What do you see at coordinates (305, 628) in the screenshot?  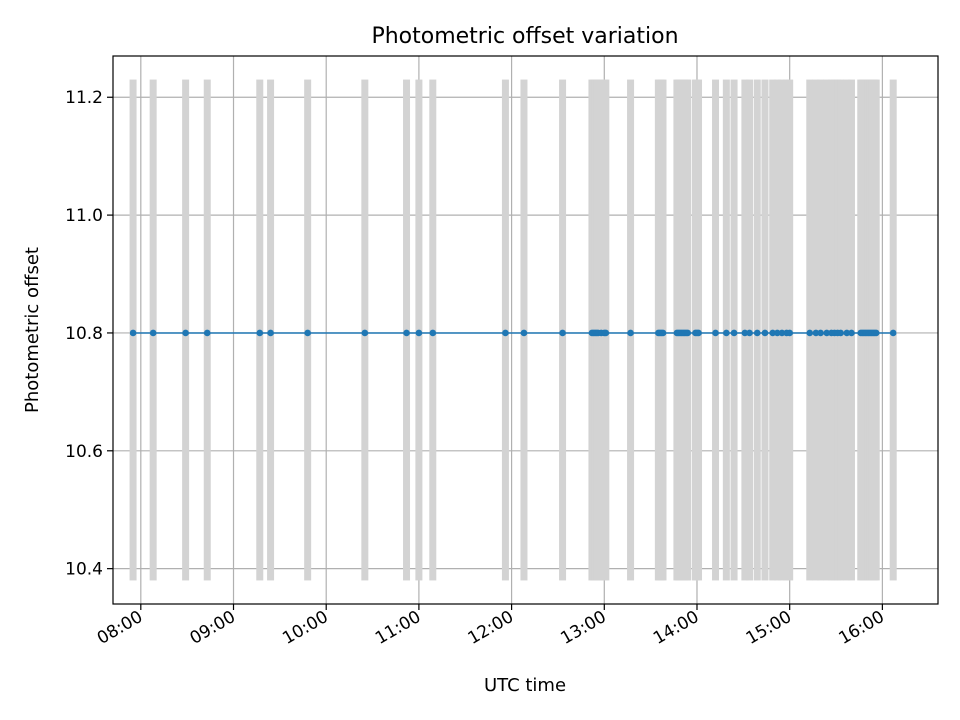 I see `x-tick-label: 10:00` at bounding box center [305, 628].